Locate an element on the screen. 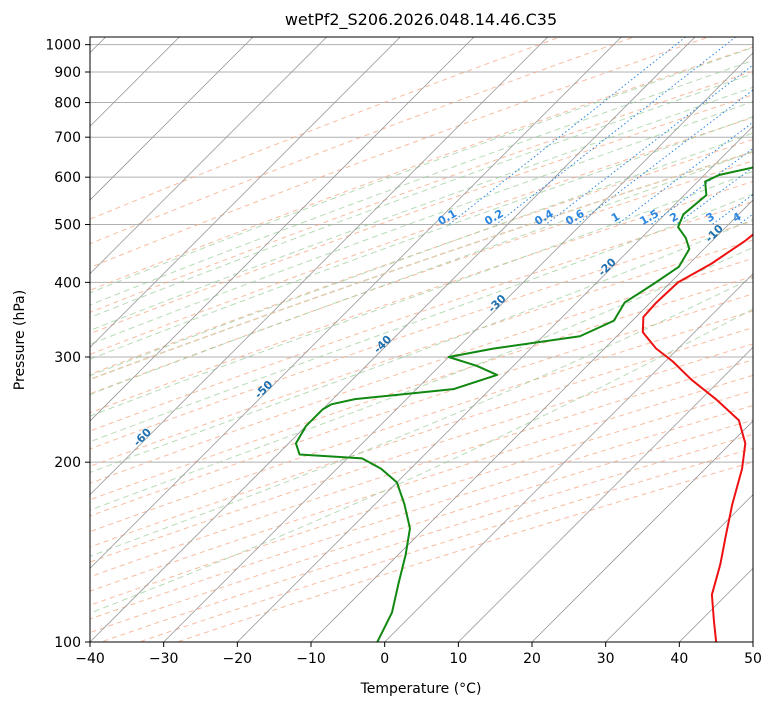 The width and height of the screenshot is (775, 708). y-tick-label: 700 is located at coordinates (67, 138).